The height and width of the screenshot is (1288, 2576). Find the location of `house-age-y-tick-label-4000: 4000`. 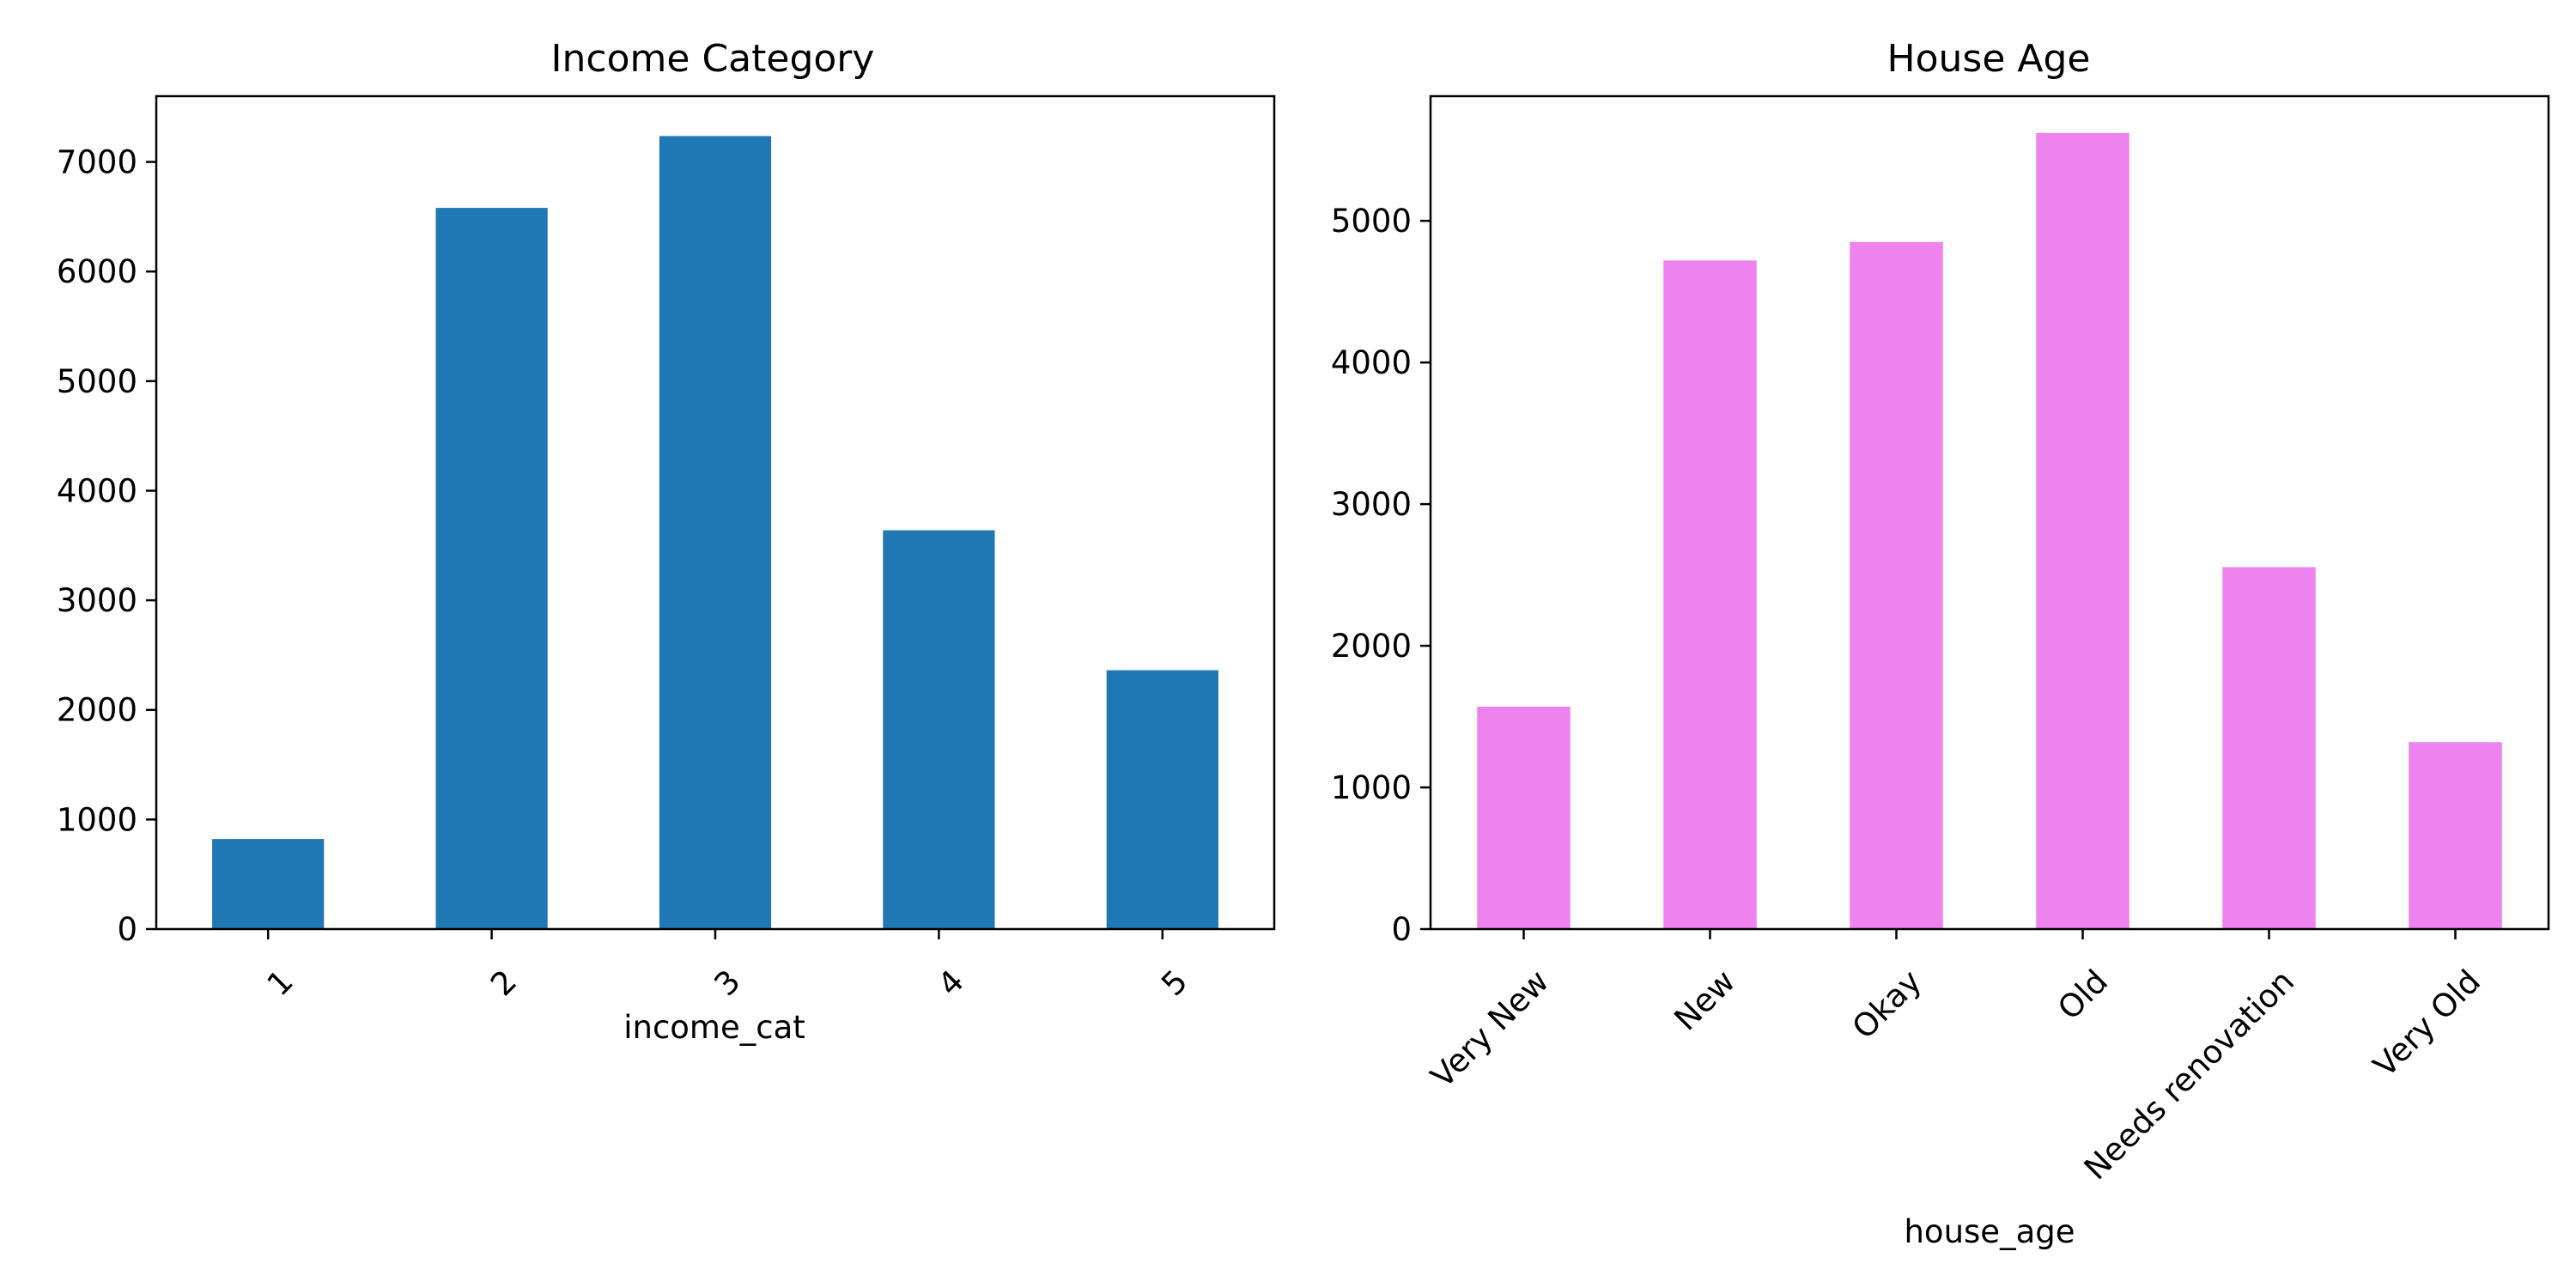

house-age-y-tick-label-4000: 4000 is located at coordinates (1371, 362).